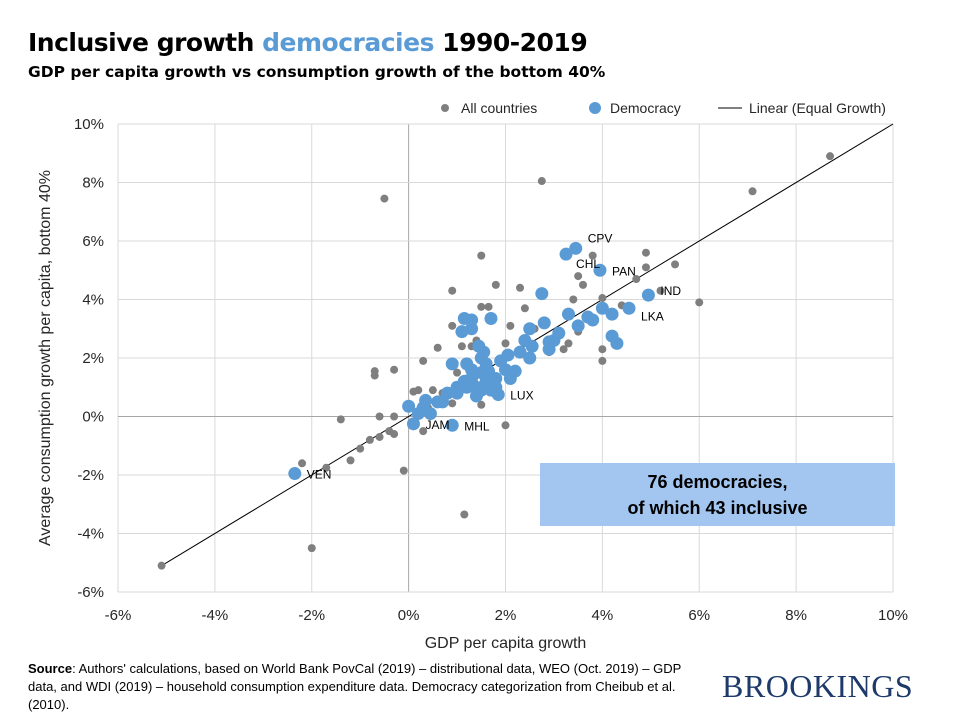 The width and height of the screenshot is (960, 720). I want to click on y-tick-label: 0%, so click(93, 417).